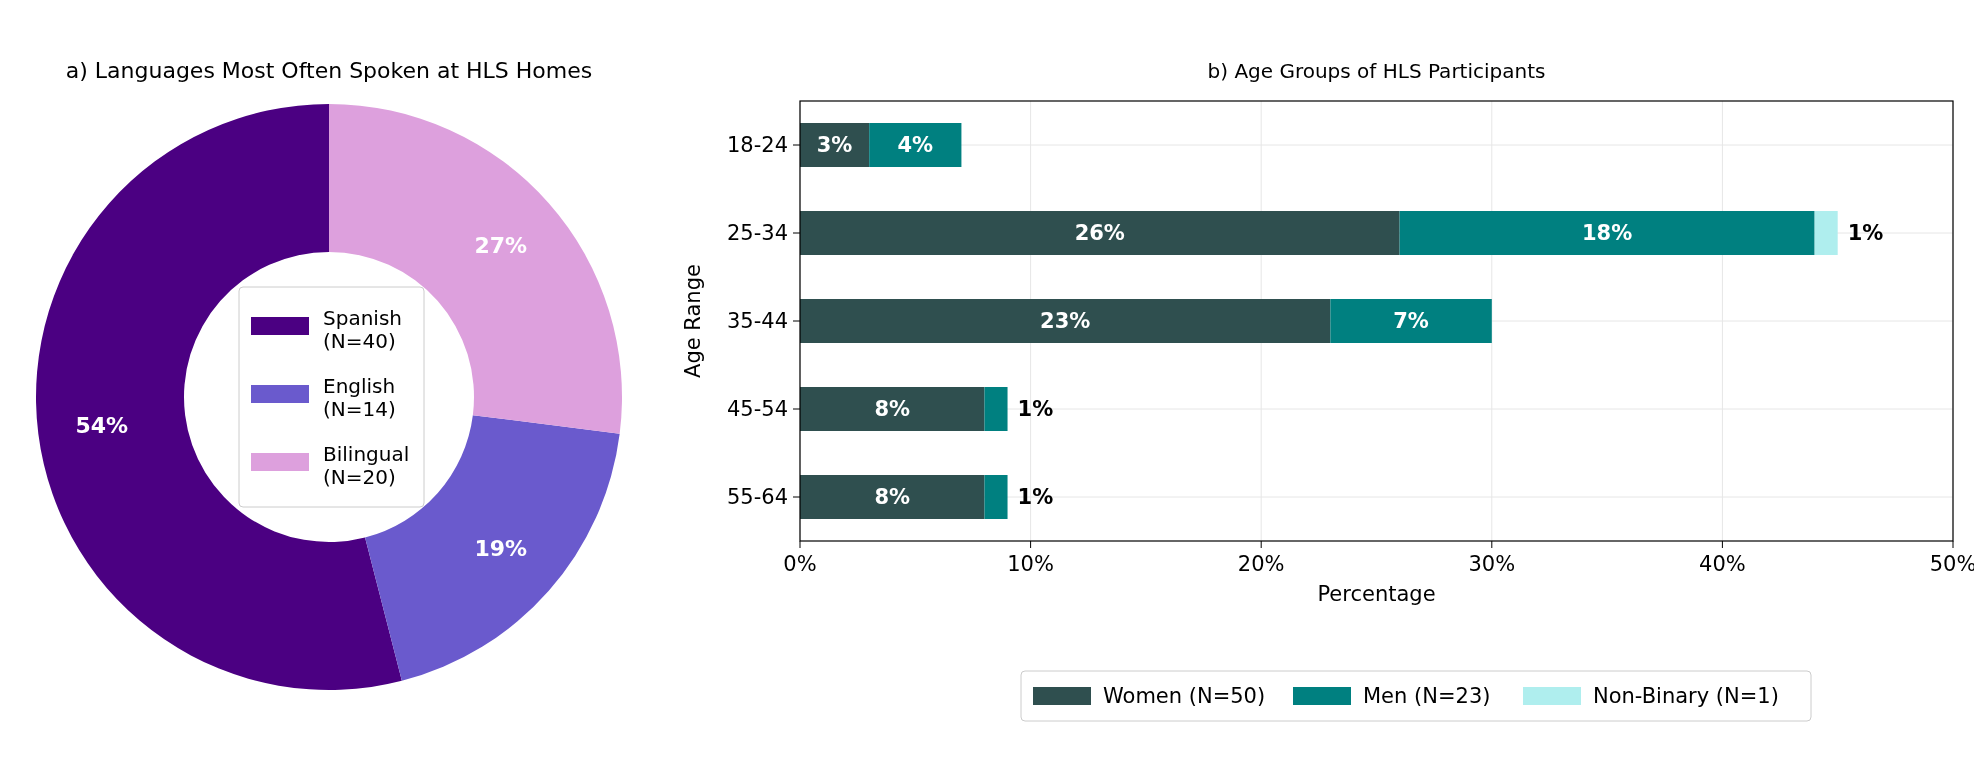  Describe the element at coordinates (102, 426) in the screenshot. I see `data-label: 54%` at that location.